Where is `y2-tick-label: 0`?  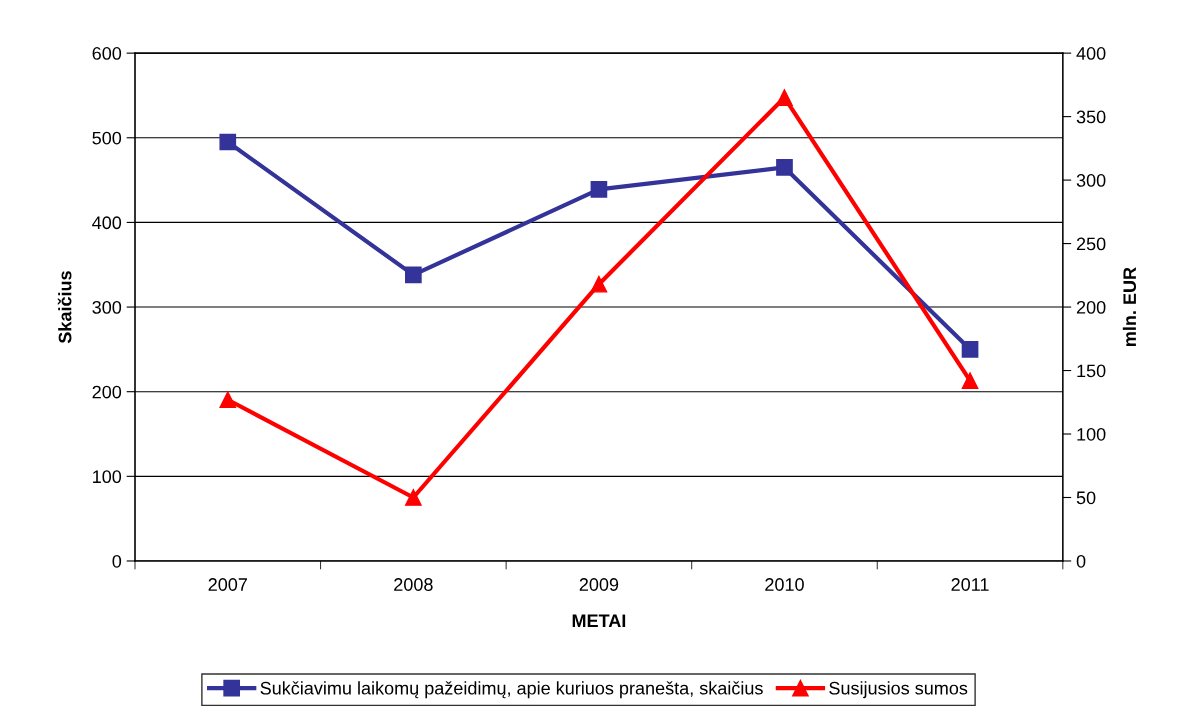
y2-tick-label: 0 is located at coordinates (1081, 561).